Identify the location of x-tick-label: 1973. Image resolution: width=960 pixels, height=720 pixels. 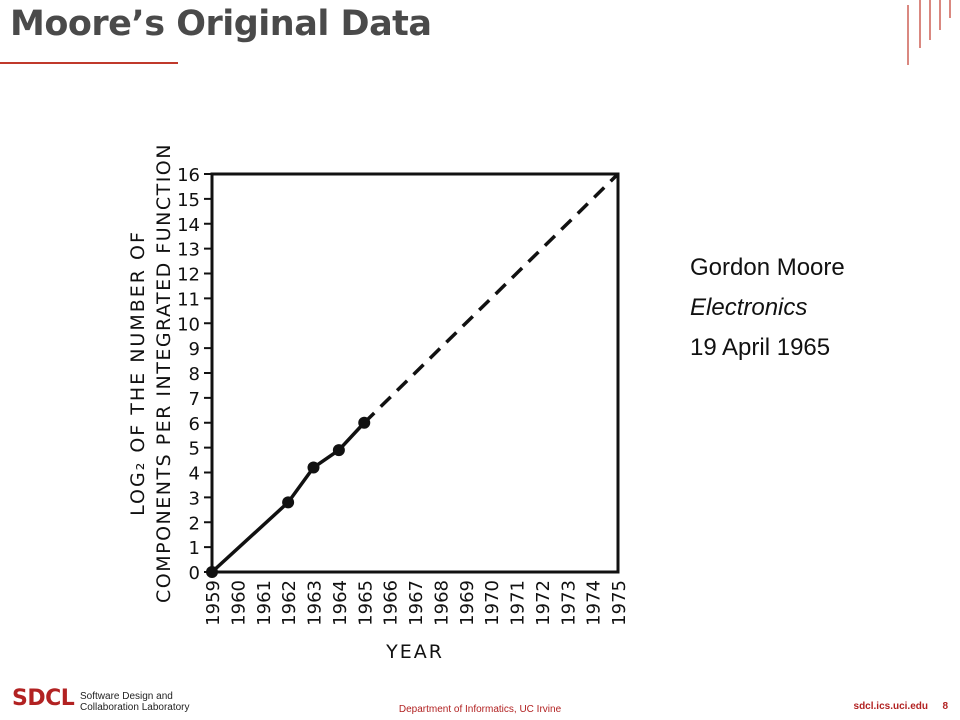
(568, 603).